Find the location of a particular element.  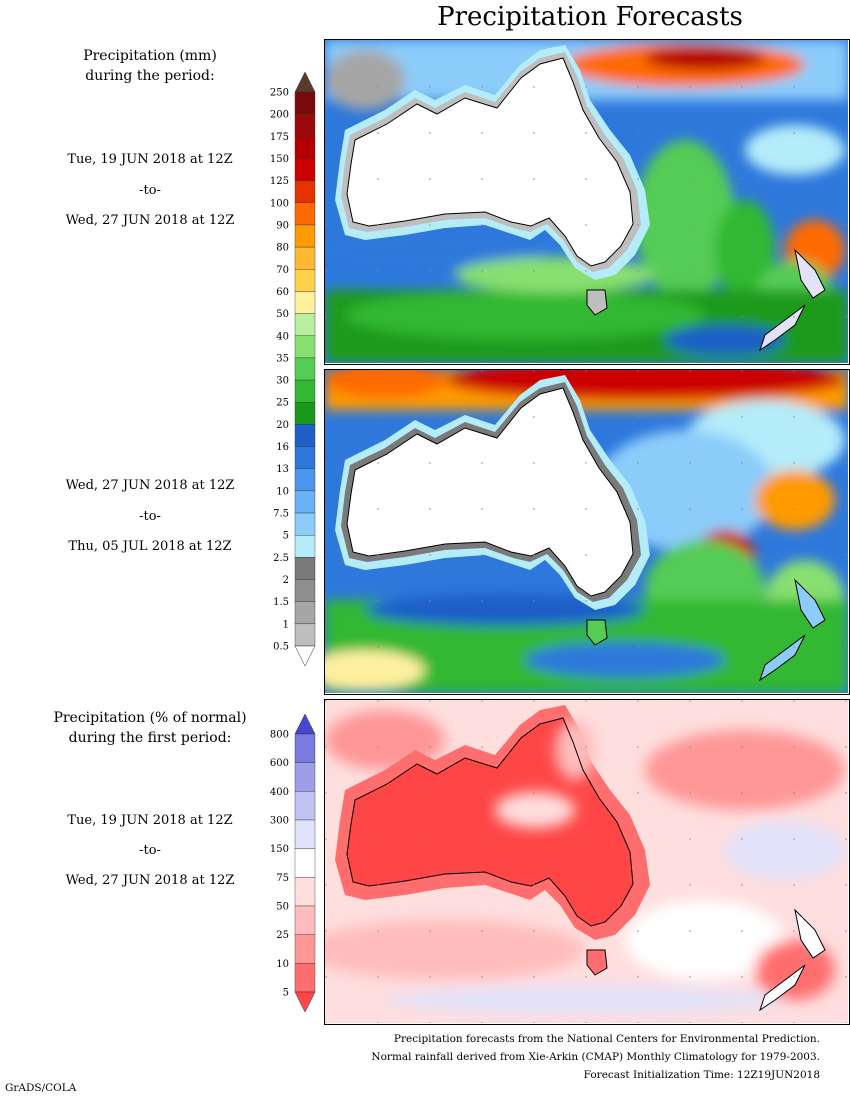

pct-colorbar-tick-label: 600 is located at coordinates (279, 763).